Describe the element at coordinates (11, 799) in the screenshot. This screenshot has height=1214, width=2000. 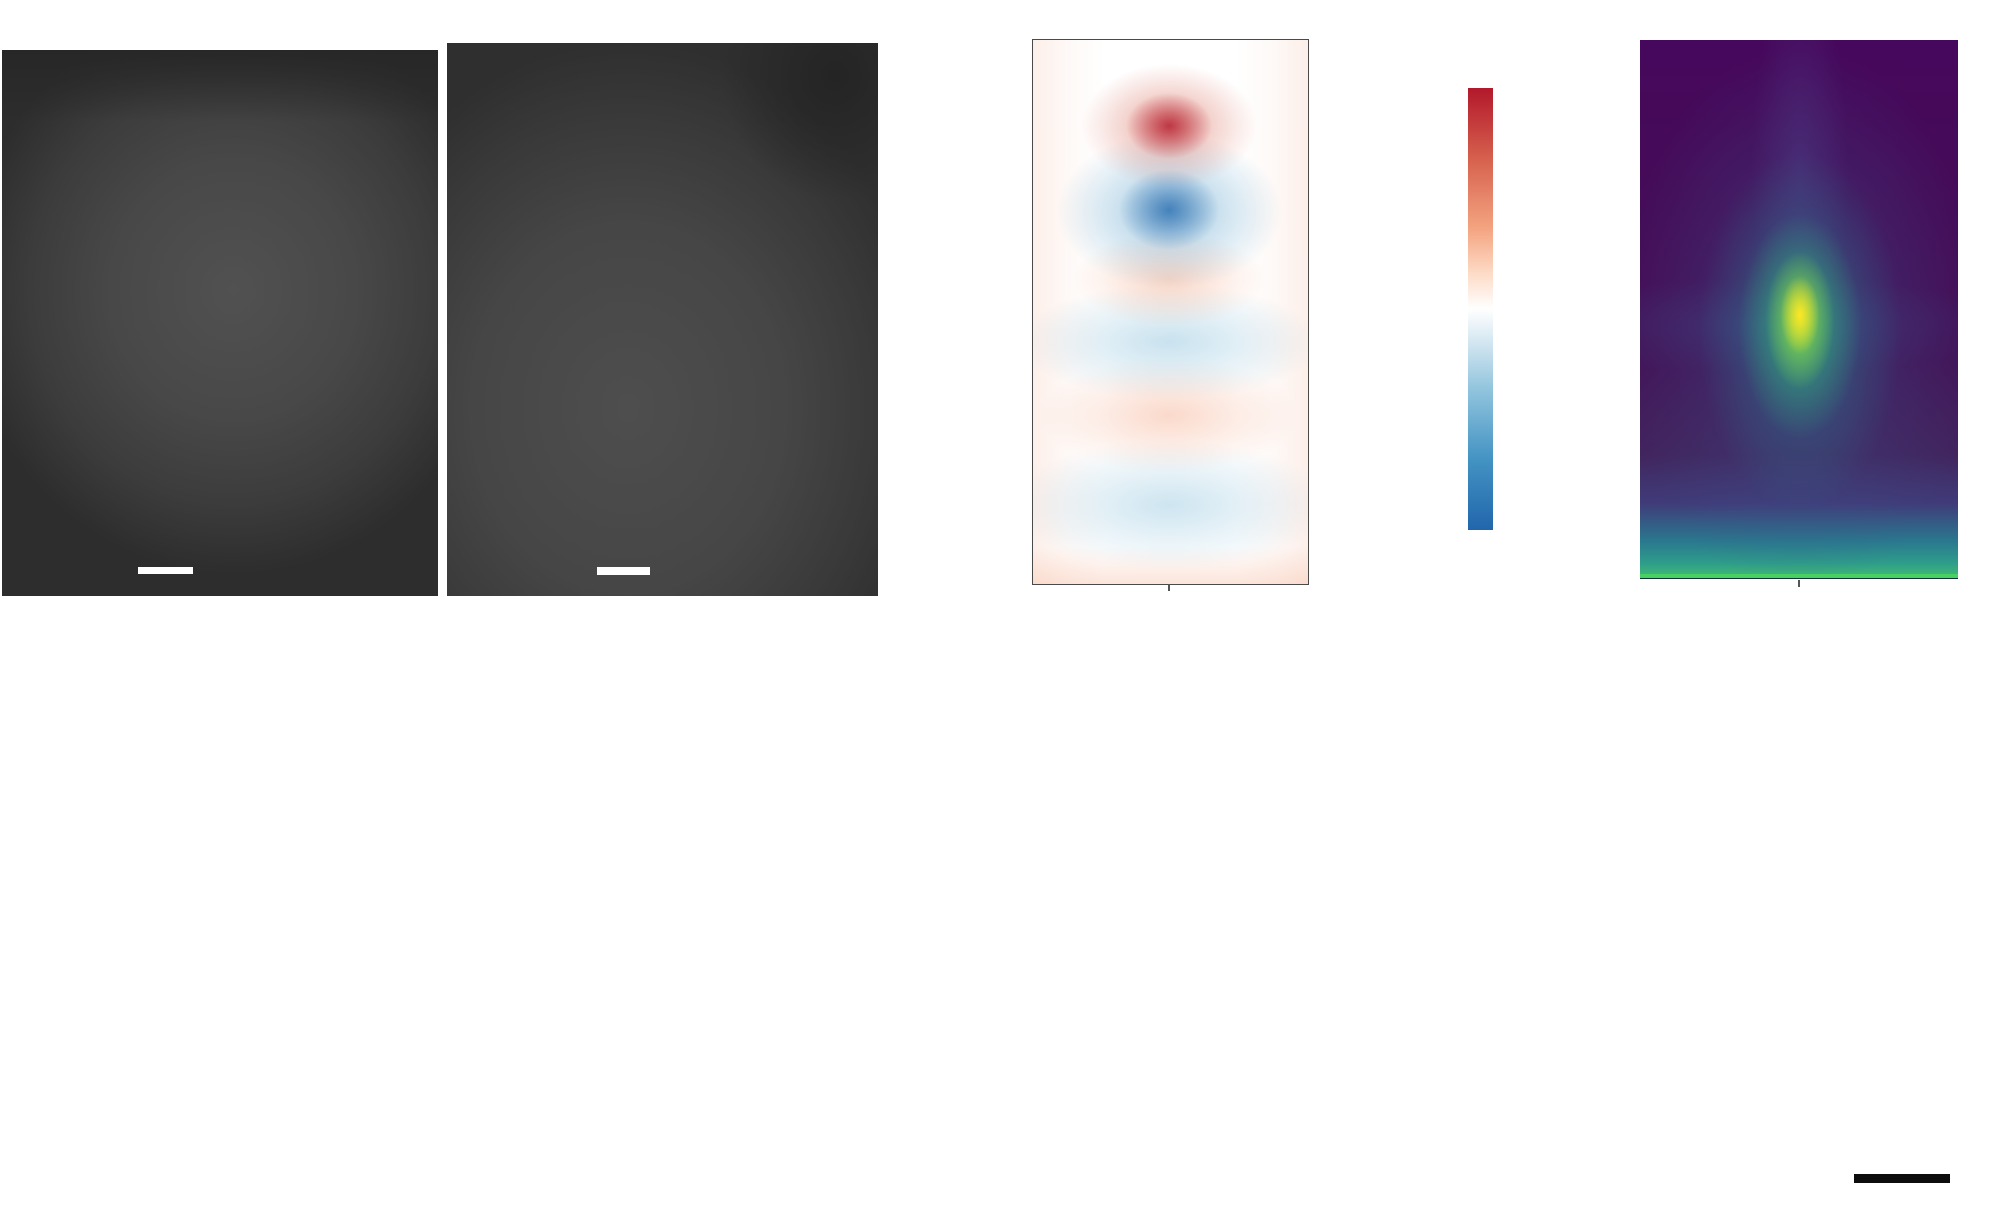
I see `region-label-hi` at that location.